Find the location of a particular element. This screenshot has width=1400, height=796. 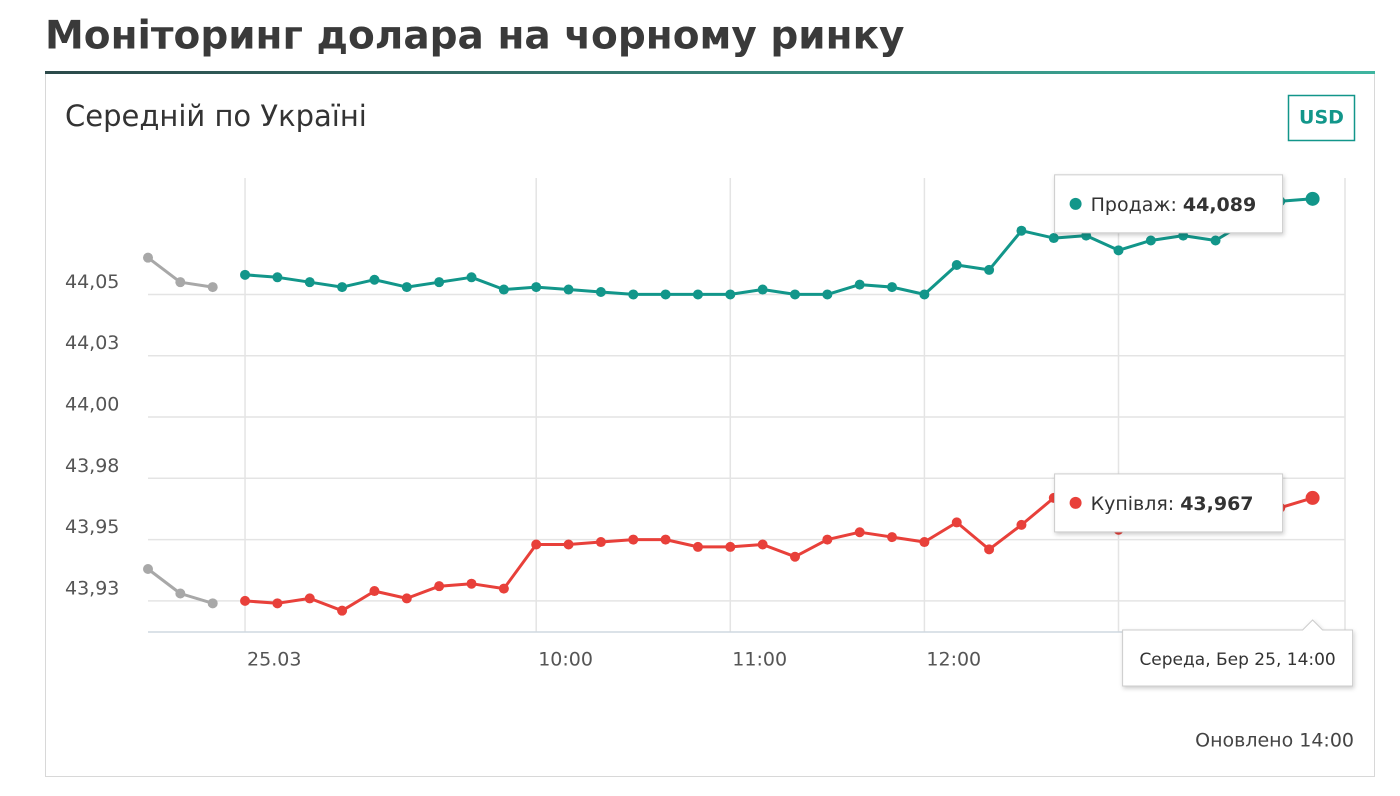

y-tick-label: 44,00 is located at coordinates (92, 405).